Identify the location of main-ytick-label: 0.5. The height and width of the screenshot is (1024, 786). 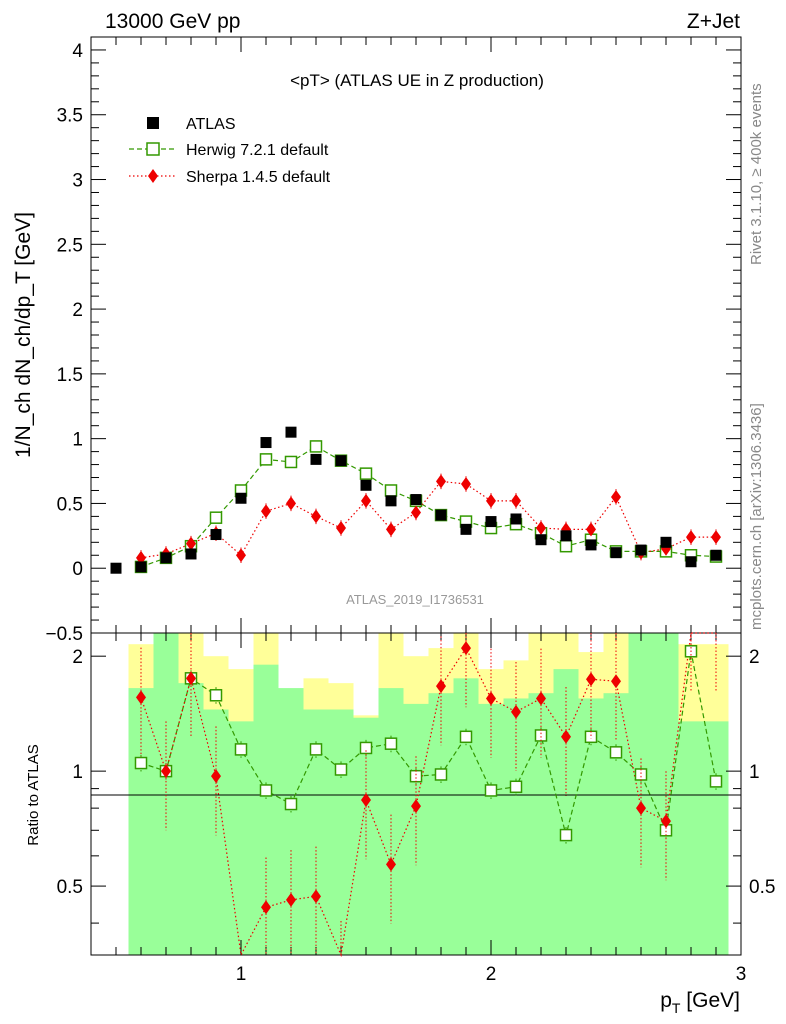
(70, 504).